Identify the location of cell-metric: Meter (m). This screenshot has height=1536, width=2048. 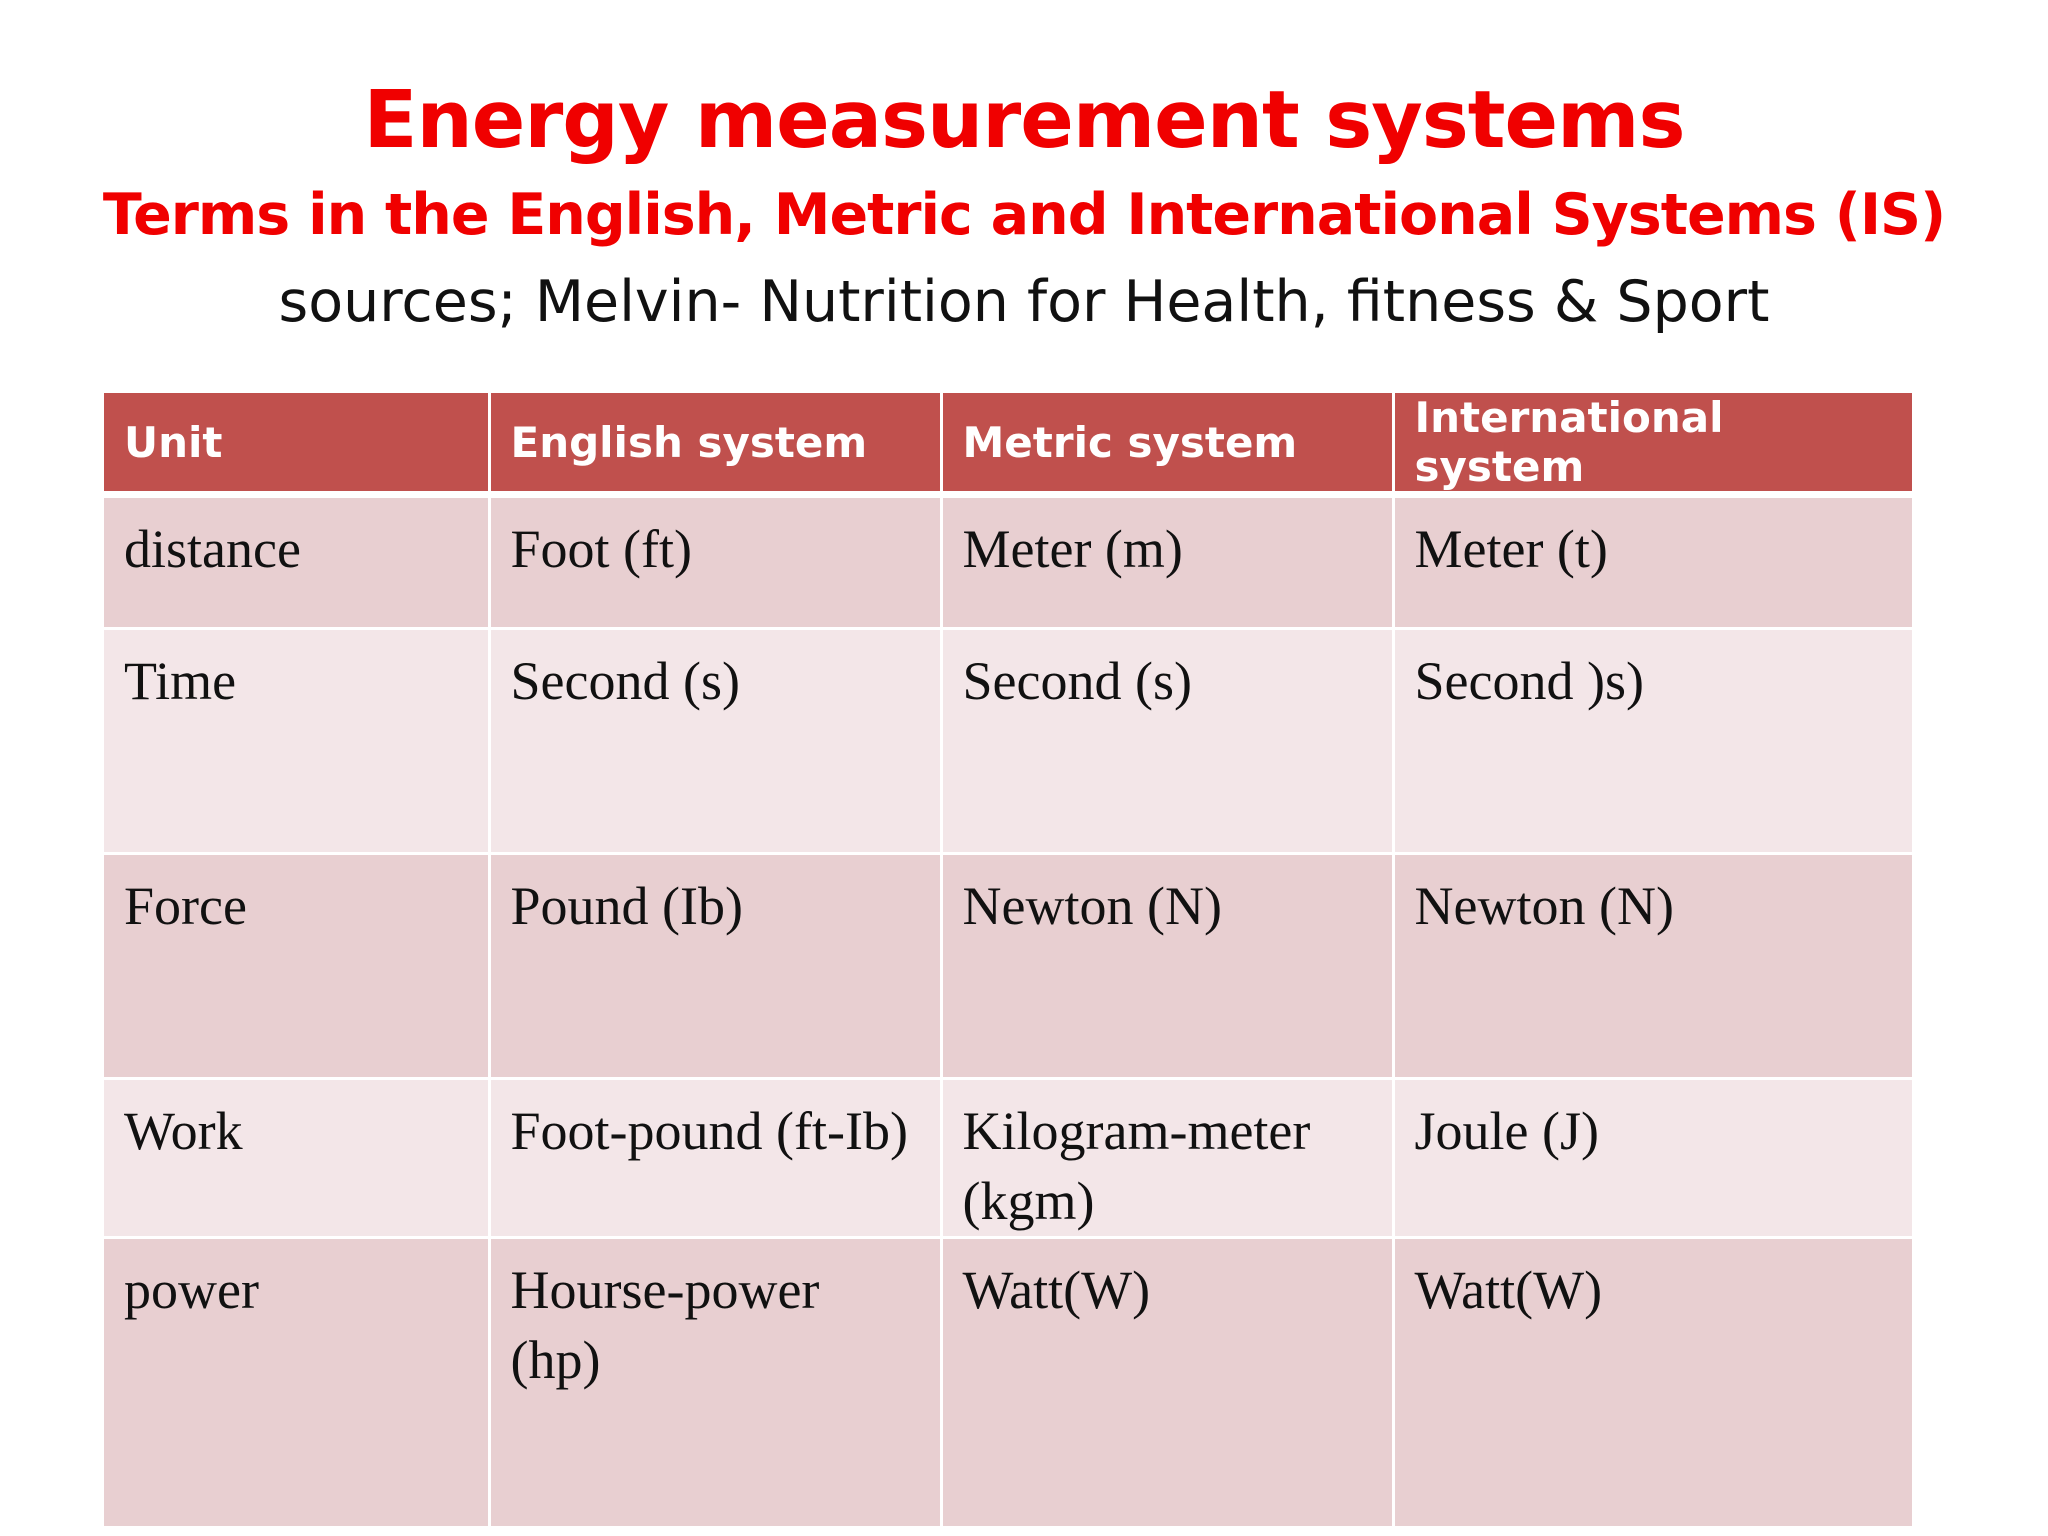
(1168, 562).